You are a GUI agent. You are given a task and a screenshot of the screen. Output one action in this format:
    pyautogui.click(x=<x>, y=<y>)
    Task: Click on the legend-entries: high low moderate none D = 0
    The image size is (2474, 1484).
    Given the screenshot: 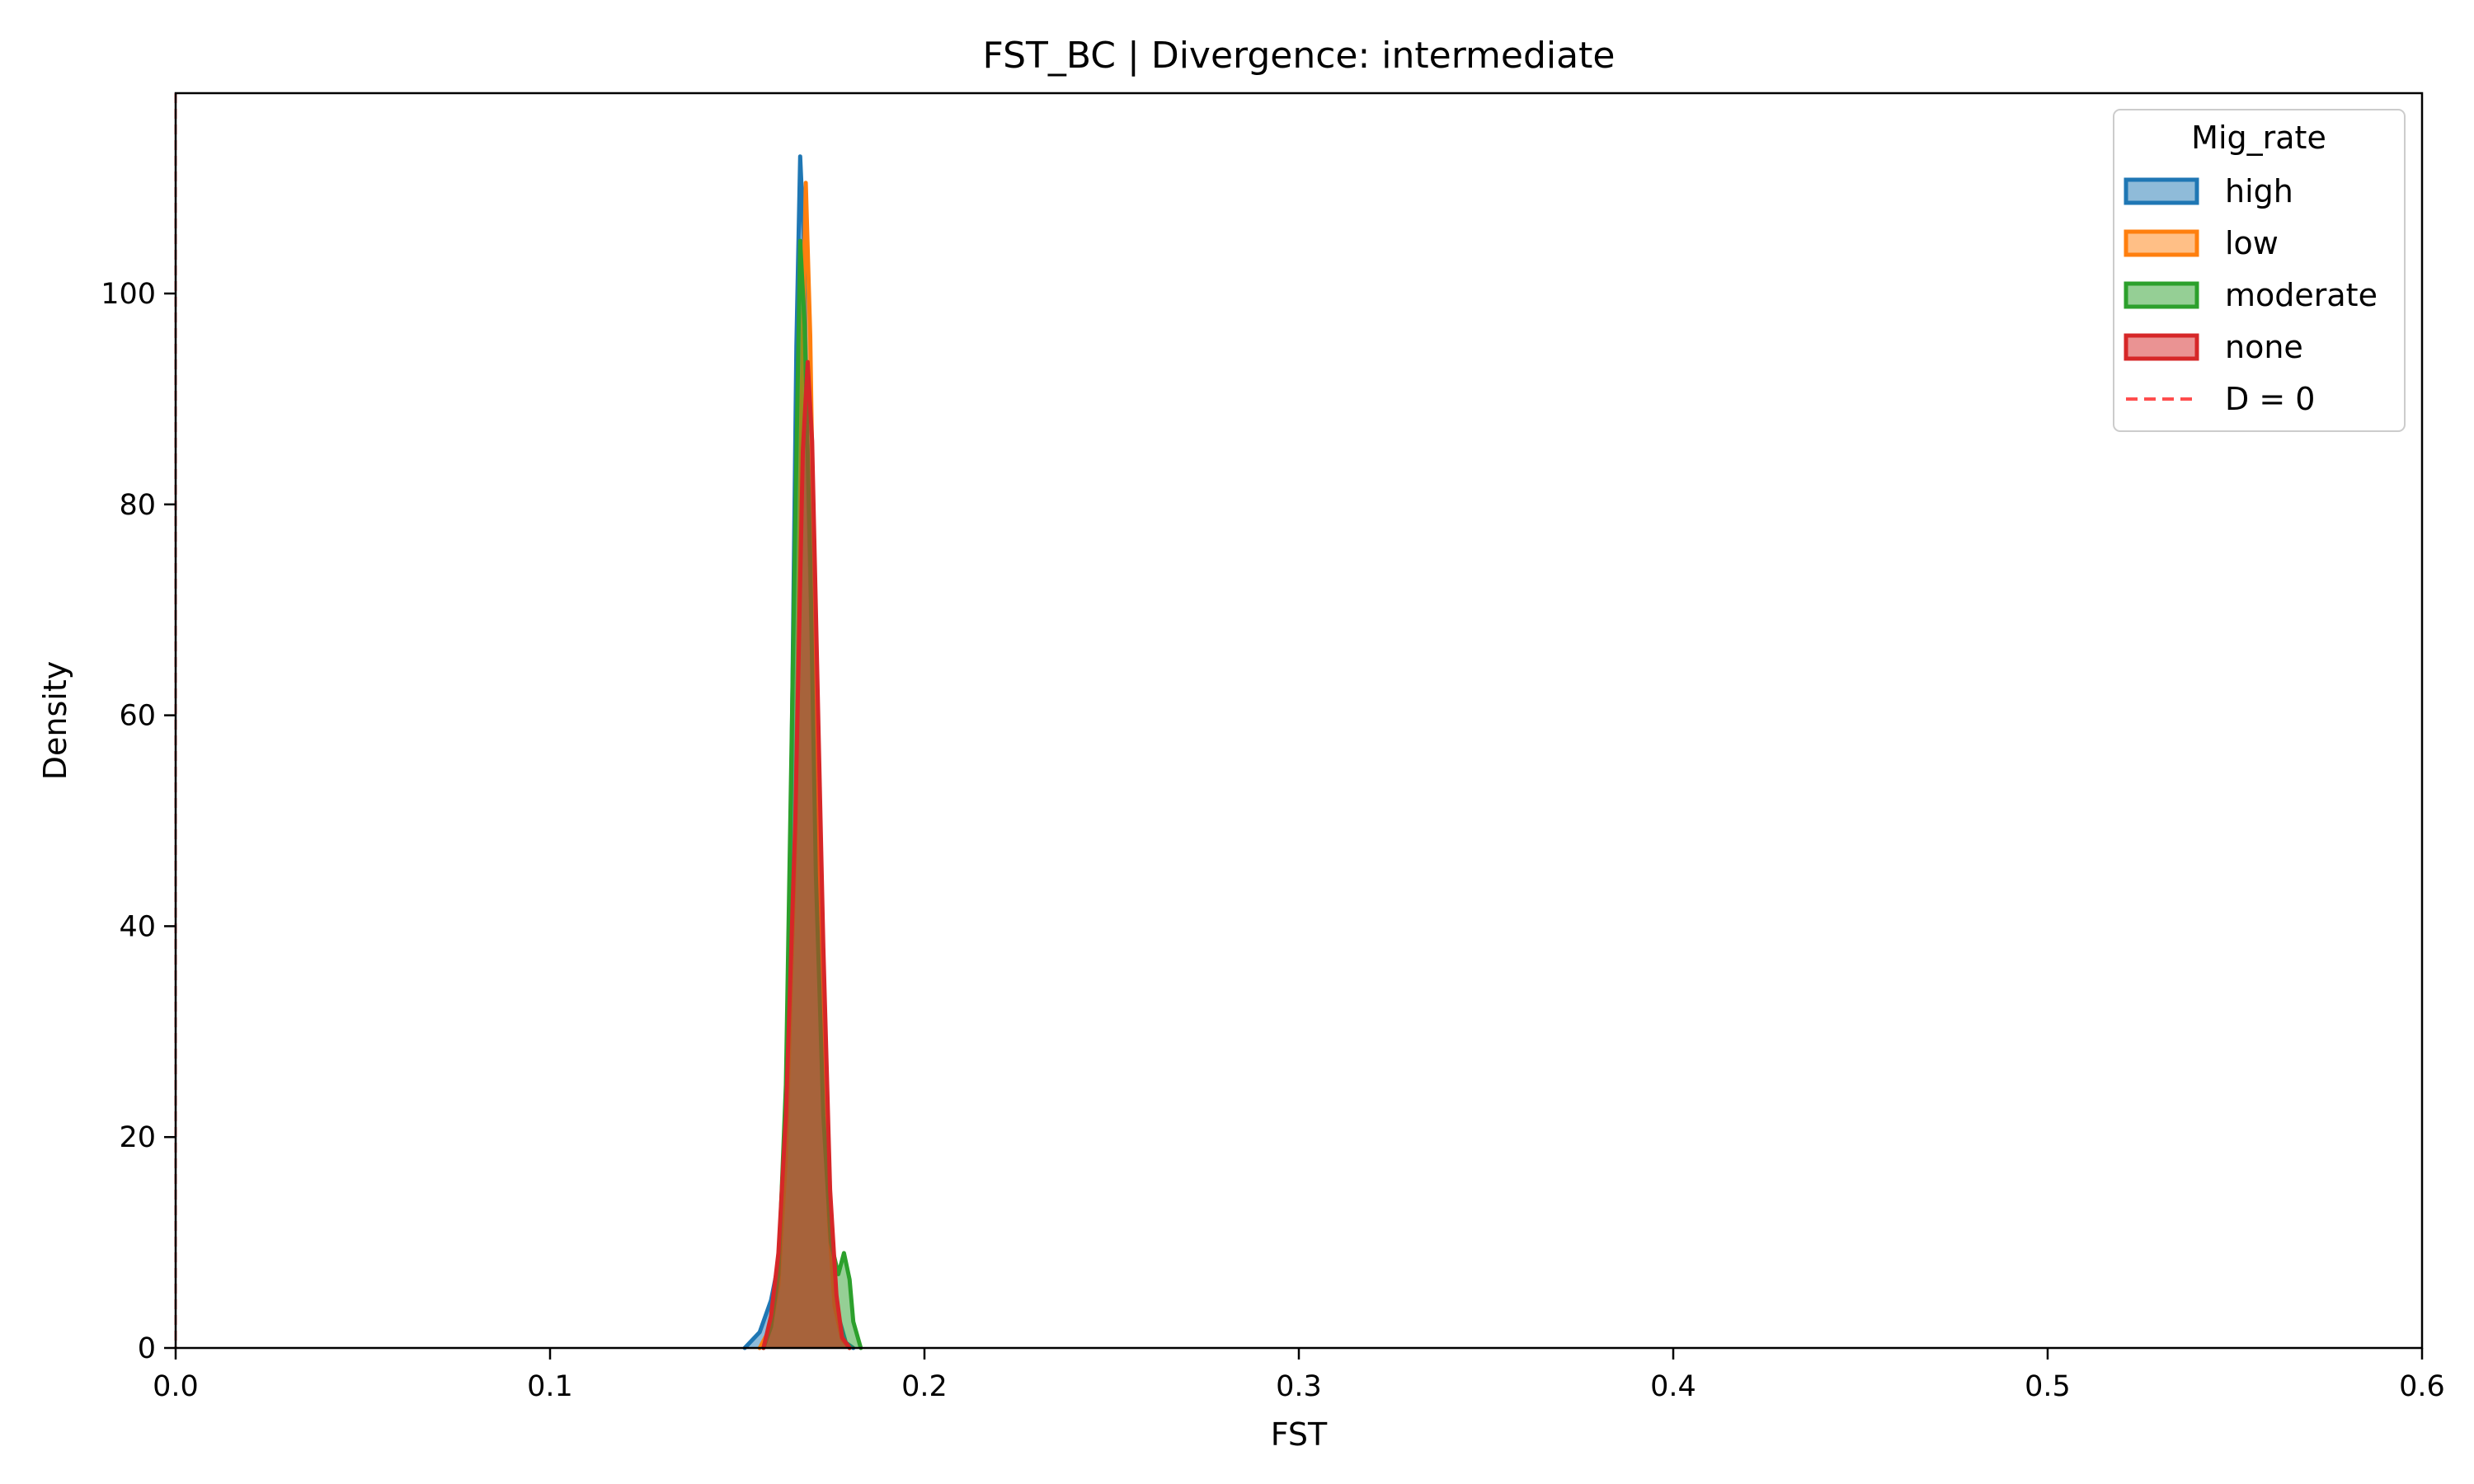 What is the action you would take?
    pyautogui.click(x=2251, y=295)
    